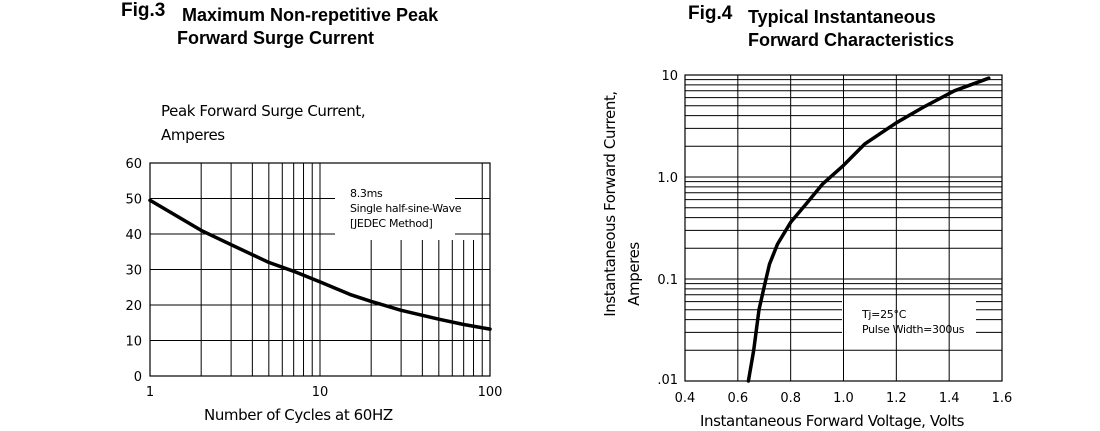  Describe the element at coordinates (790, 398) in the screenshot. I see `chart2-xtick-label: 0.8` at that location.